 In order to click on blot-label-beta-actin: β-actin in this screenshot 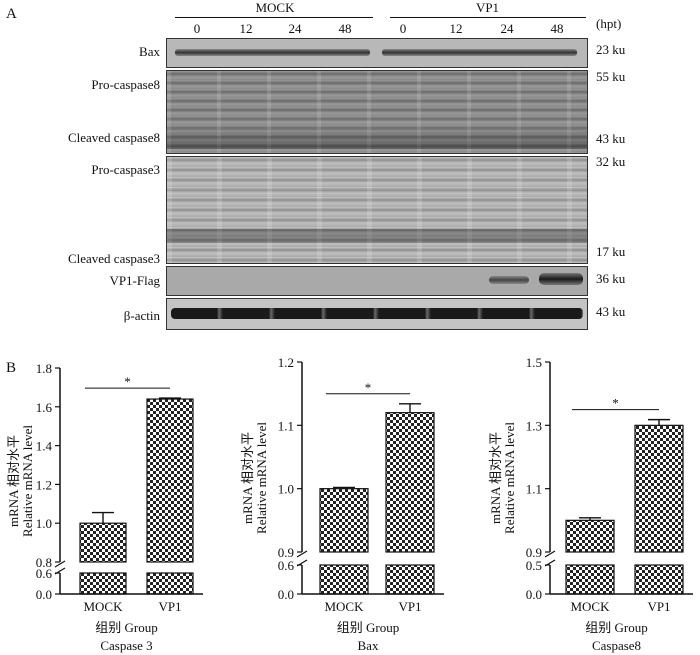, I will do `click(141, 315)`.